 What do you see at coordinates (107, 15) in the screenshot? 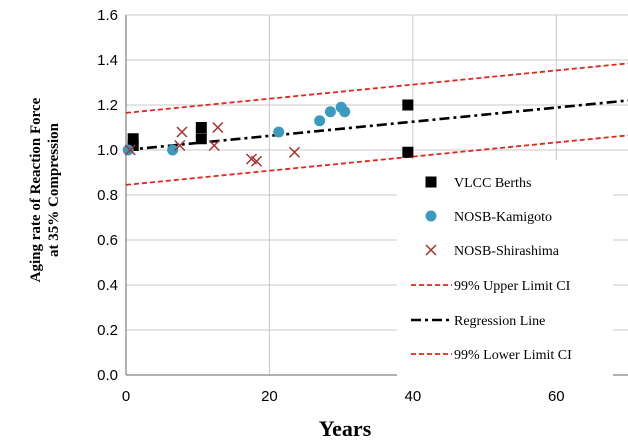
I see `y-tick-label: 1.6` at bounding box center [107, 15].